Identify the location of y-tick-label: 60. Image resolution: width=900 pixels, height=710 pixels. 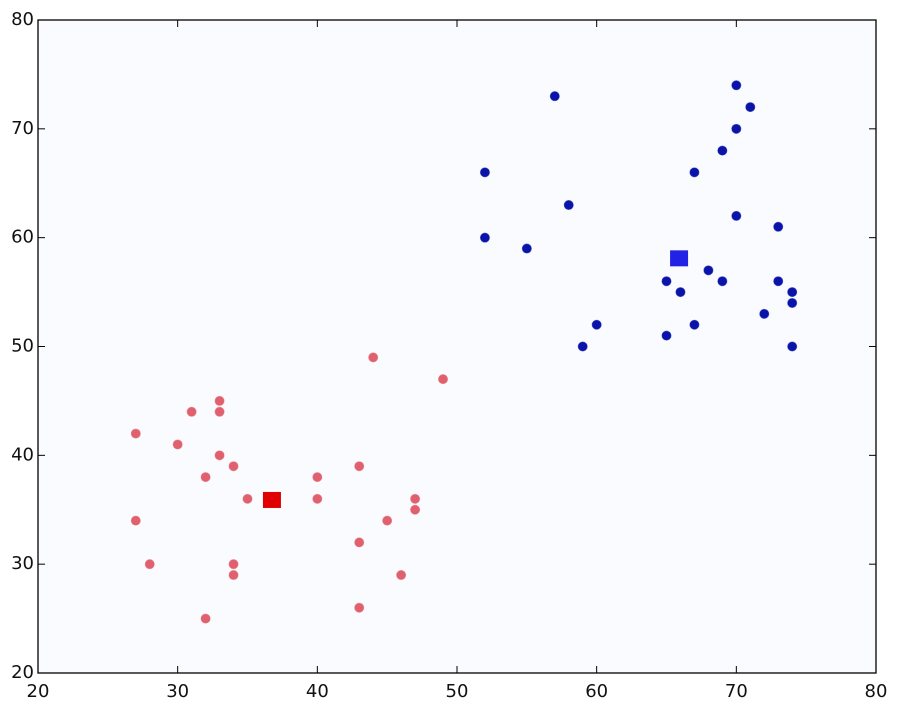
(22, 237).